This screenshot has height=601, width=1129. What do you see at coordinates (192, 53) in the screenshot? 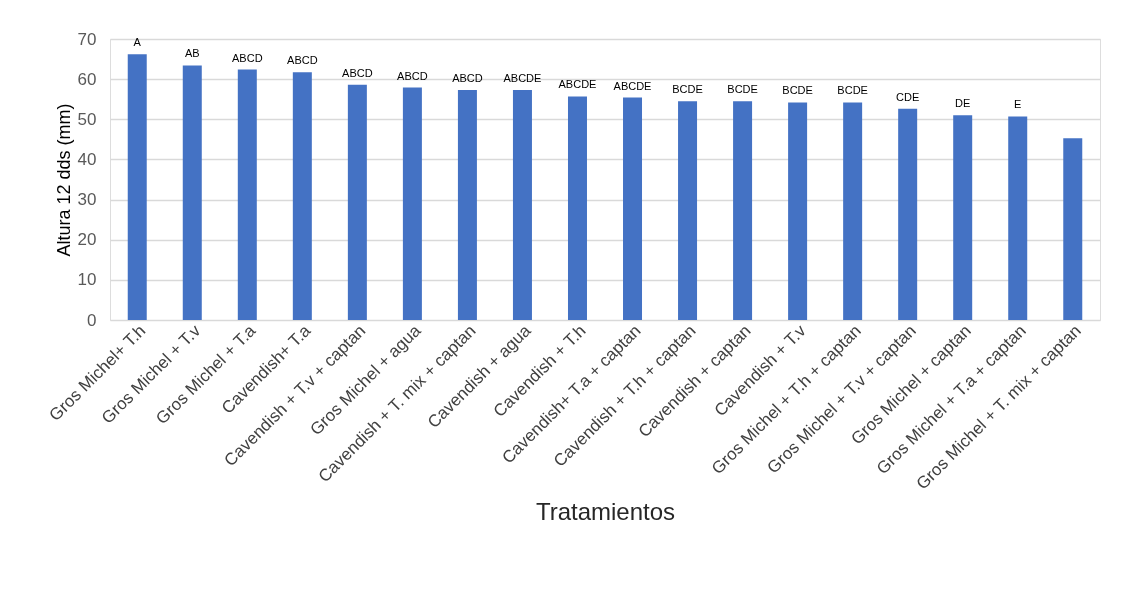
I see `data-label: AB` at bounding box center [192, 53].